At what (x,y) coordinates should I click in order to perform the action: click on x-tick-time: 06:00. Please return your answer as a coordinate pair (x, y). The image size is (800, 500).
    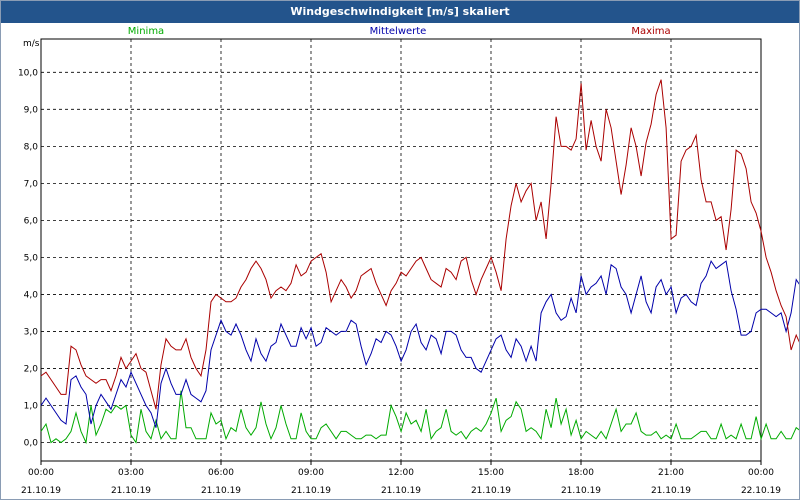
    Looking at the image, I should click on (221, 473).